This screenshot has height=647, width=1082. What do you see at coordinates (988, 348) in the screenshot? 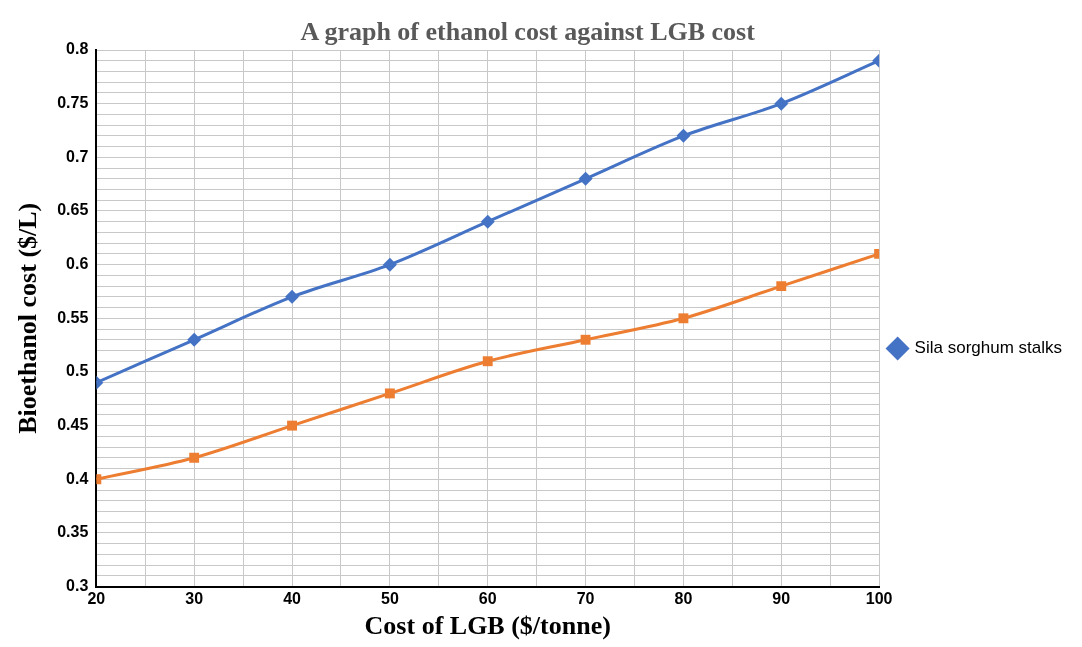
I see `legend-label: Sila sorghum stalks` at bounding box center [988, 348].